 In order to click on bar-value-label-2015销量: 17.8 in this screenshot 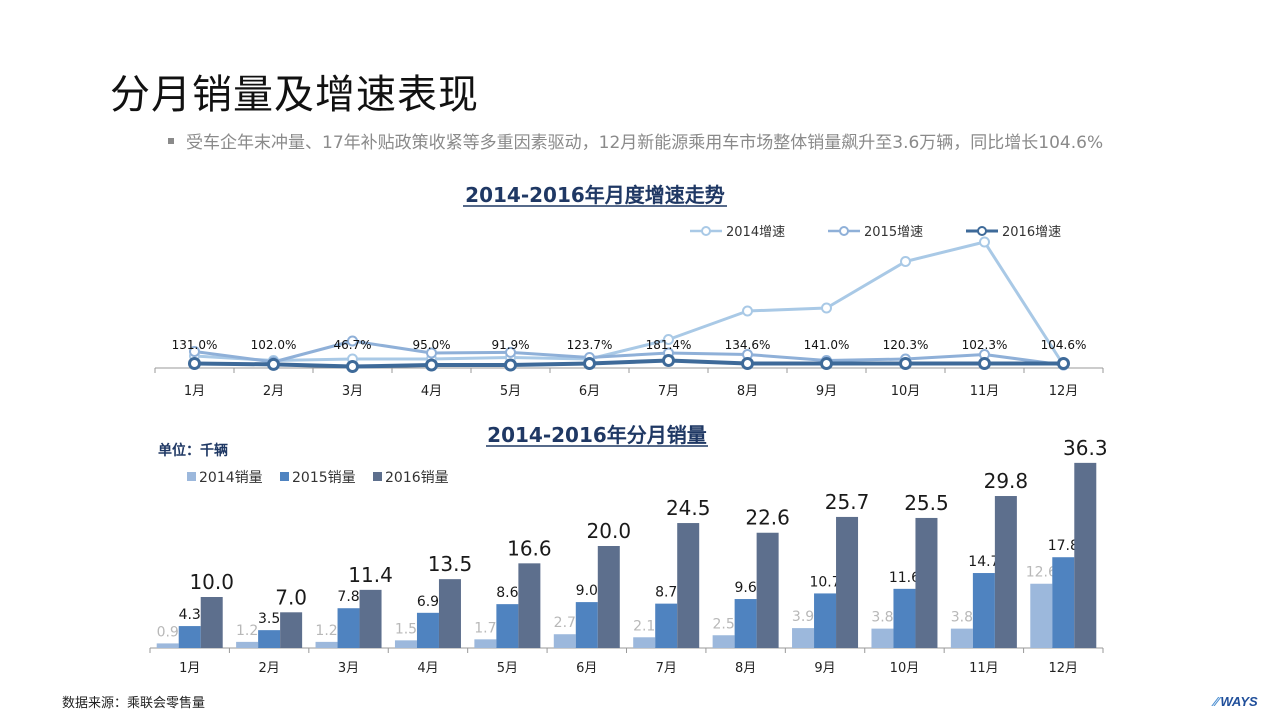, I will do `click(1063, 546)`.